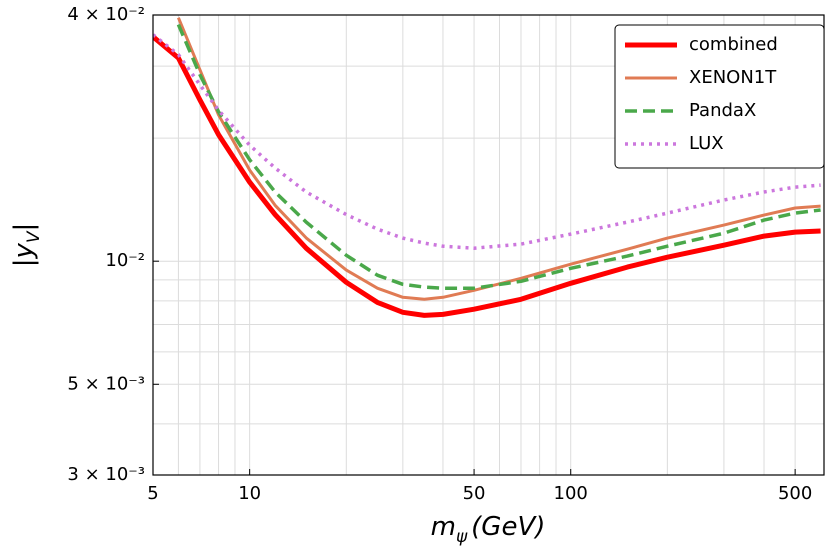  What do you see at coordinates (249, 493) in the screenshot?
I see `x-tick-label: 10` at bounding box center [249, 493].